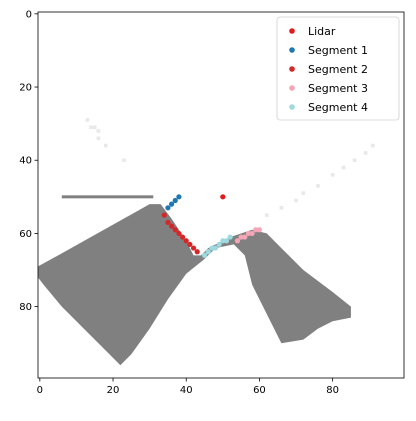 The image size is (416, 421). Describe the element at coordinates (332, 390) in the screenshot. I see `x-tick-label: 80` at that location.